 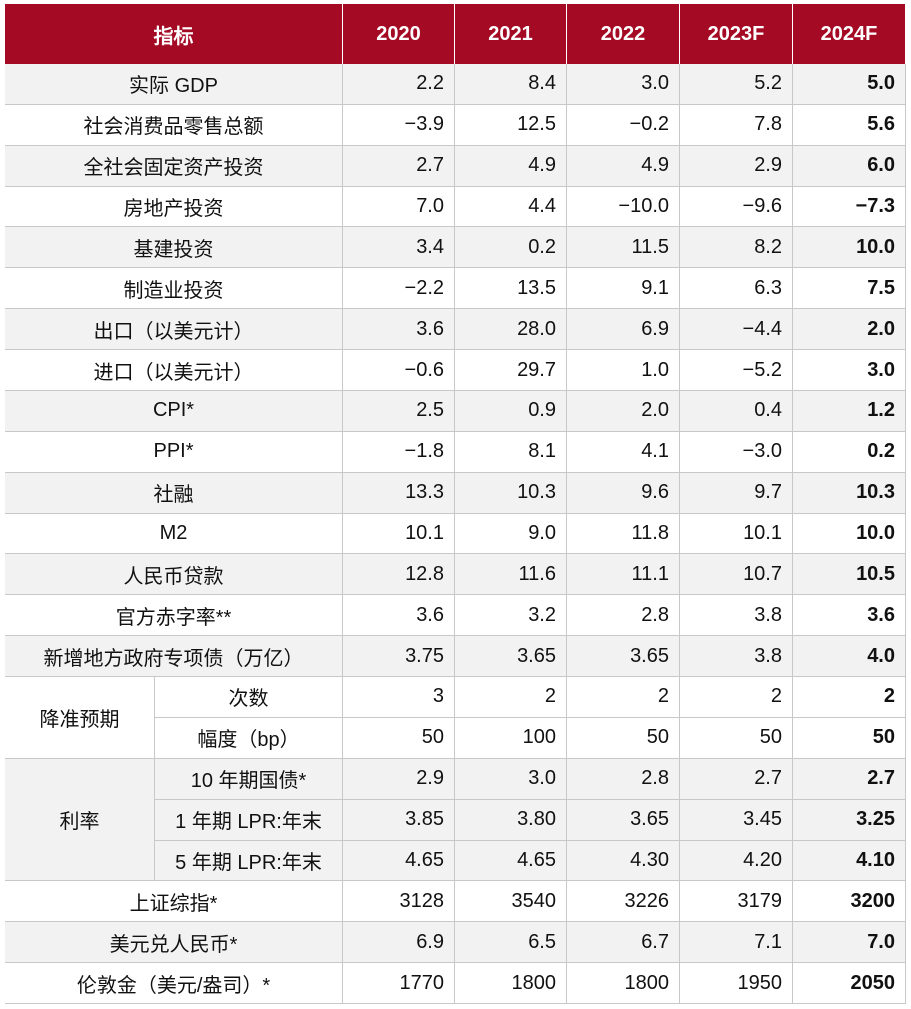 What do you see at coordinates (511, 616) in the screenshot?
I see `value-cell: 3.2` at bounding box center [511, 616].